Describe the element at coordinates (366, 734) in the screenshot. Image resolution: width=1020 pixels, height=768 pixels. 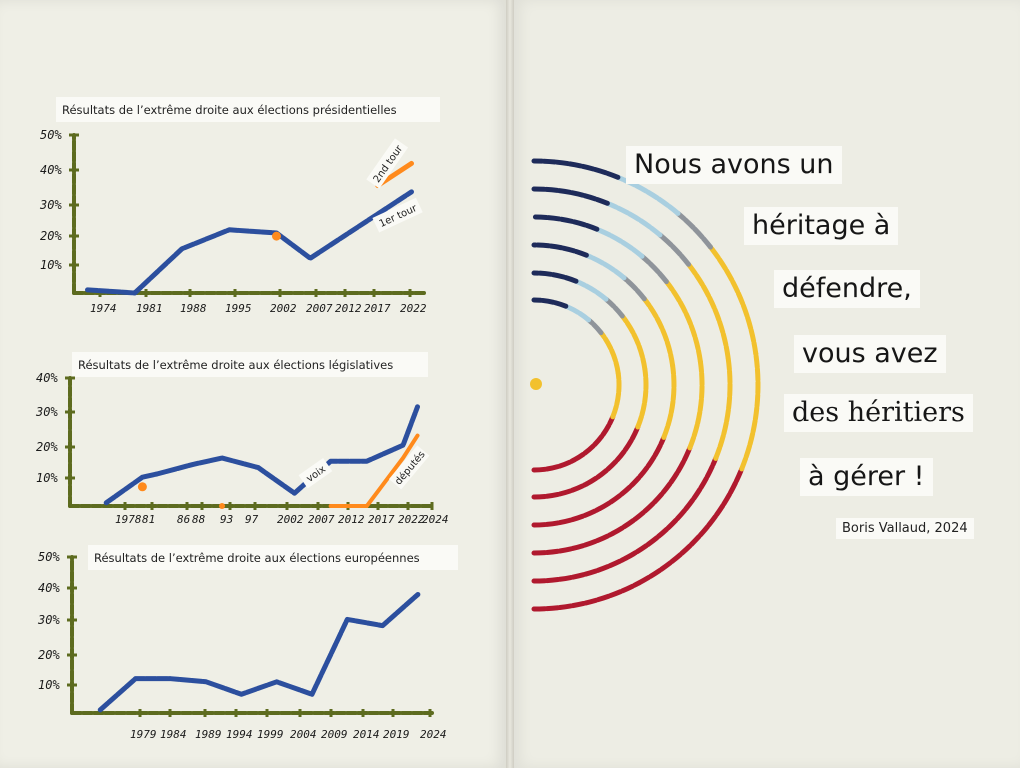
I see `x-tick-label: 2014` at that location.